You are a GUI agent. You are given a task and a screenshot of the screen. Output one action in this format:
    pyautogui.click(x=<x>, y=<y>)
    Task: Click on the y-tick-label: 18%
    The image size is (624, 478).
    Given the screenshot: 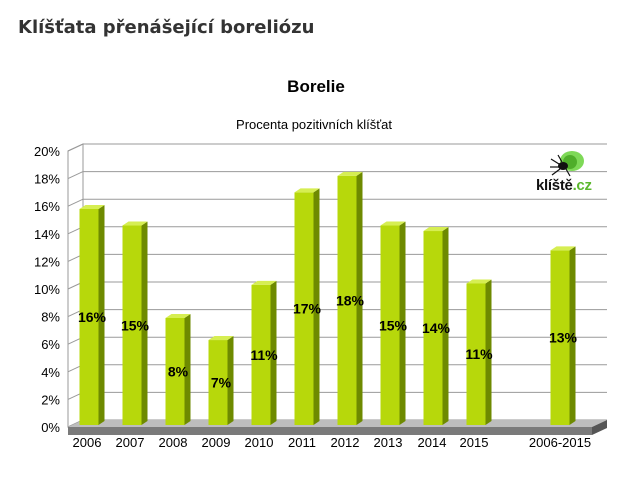 What is the action you would take?
    pyautogui.click(x=47, y=179)
    